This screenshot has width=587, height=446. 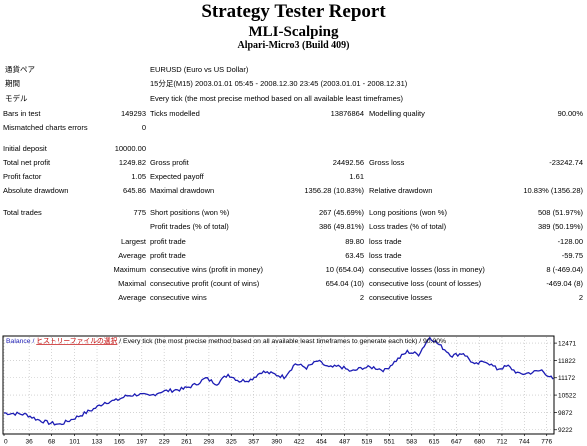 What do you see at coordinates (182, 190) in the screenshot?
I see `maximal-drawdown-label: Maximal drawdown` at bounding box center [182, 190].